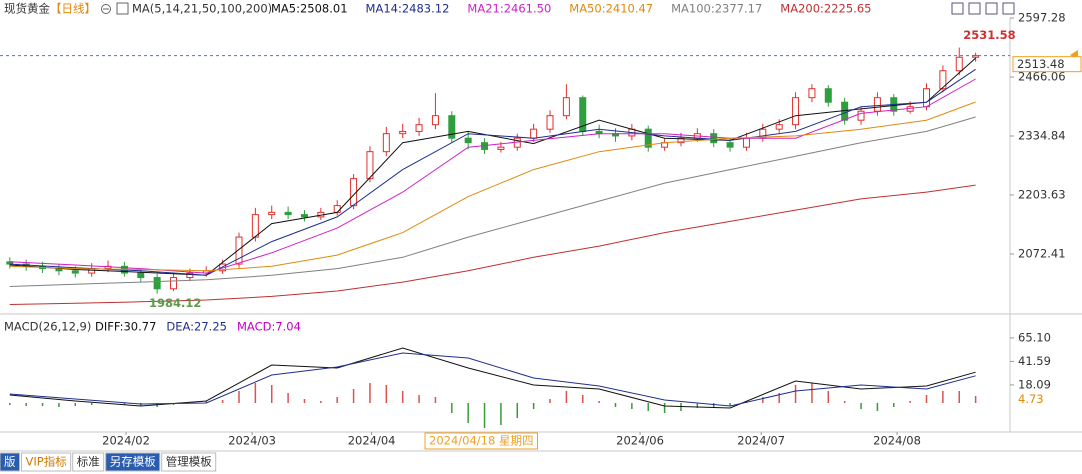  What do you see at coordinates (492, 379) in the screenshot?
I see `macd-line` at bounding box center [492, 379].